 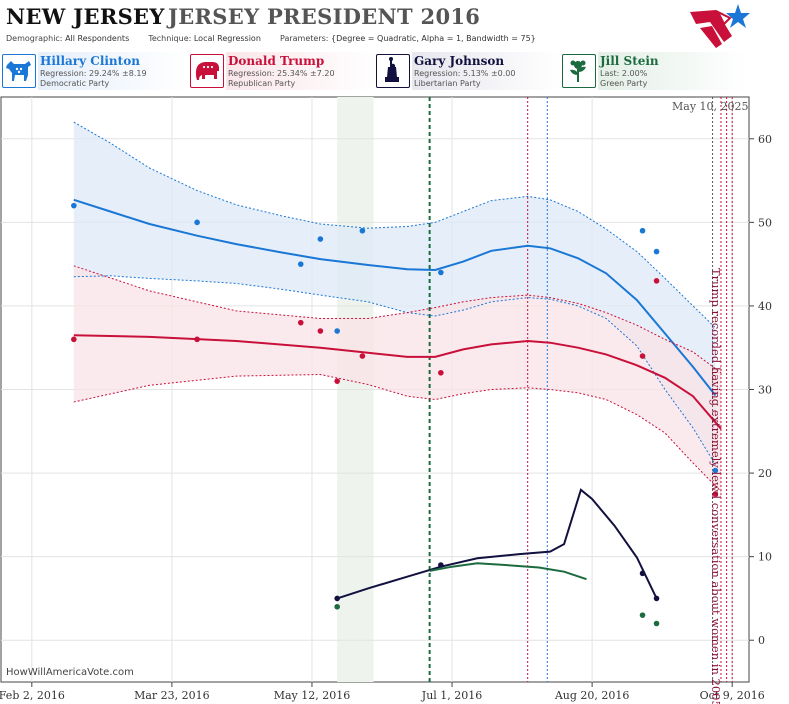 What do you see at coordinates (765, 222) in the screenshot?
I see `y-tick-label: 50` at bounding box center [765, 222].